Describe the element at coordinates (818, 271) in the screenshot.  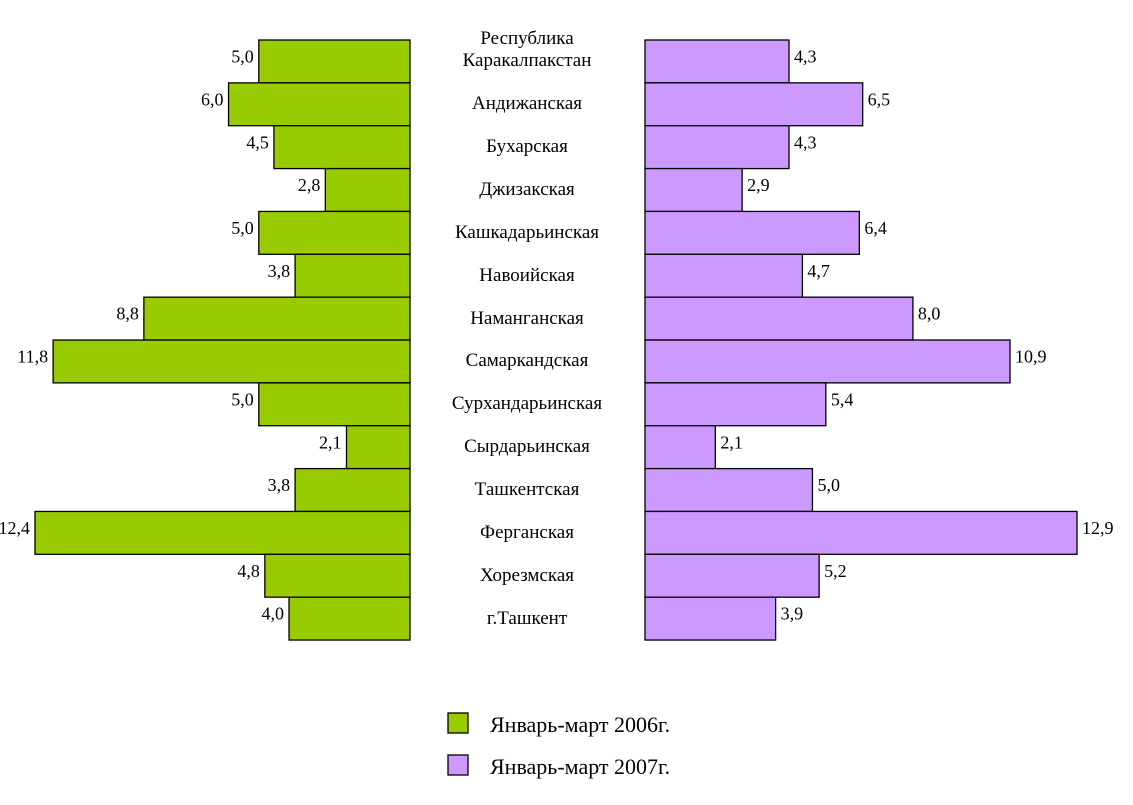
I see `value-label: 4,7` at that location.